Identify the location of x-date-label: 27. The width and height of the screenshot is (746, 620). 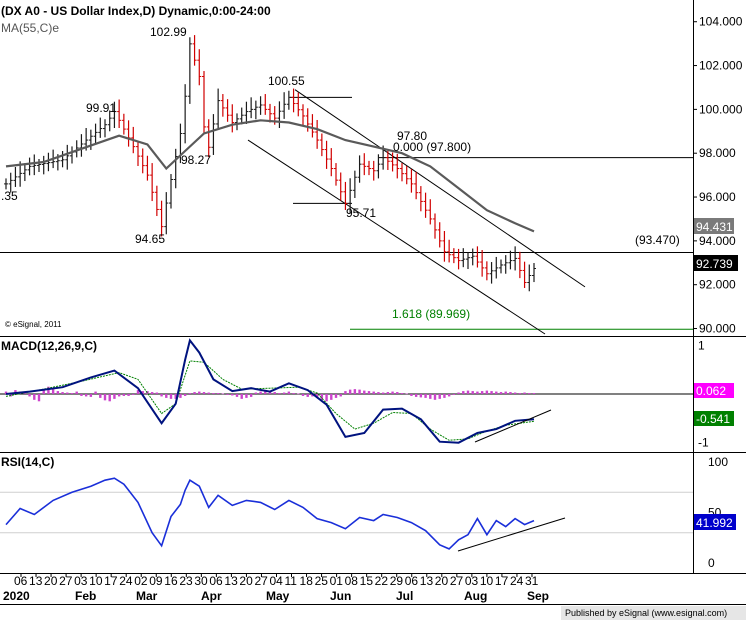
(261, 581).